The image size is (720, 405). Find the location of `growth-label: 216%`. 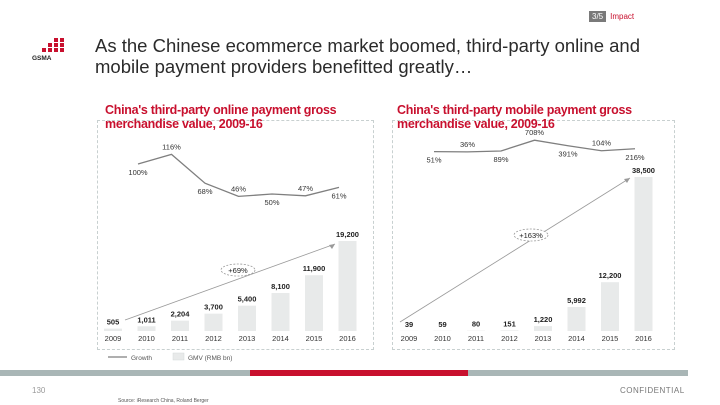

growth-label: 216% is located at coordinates (635, 157).